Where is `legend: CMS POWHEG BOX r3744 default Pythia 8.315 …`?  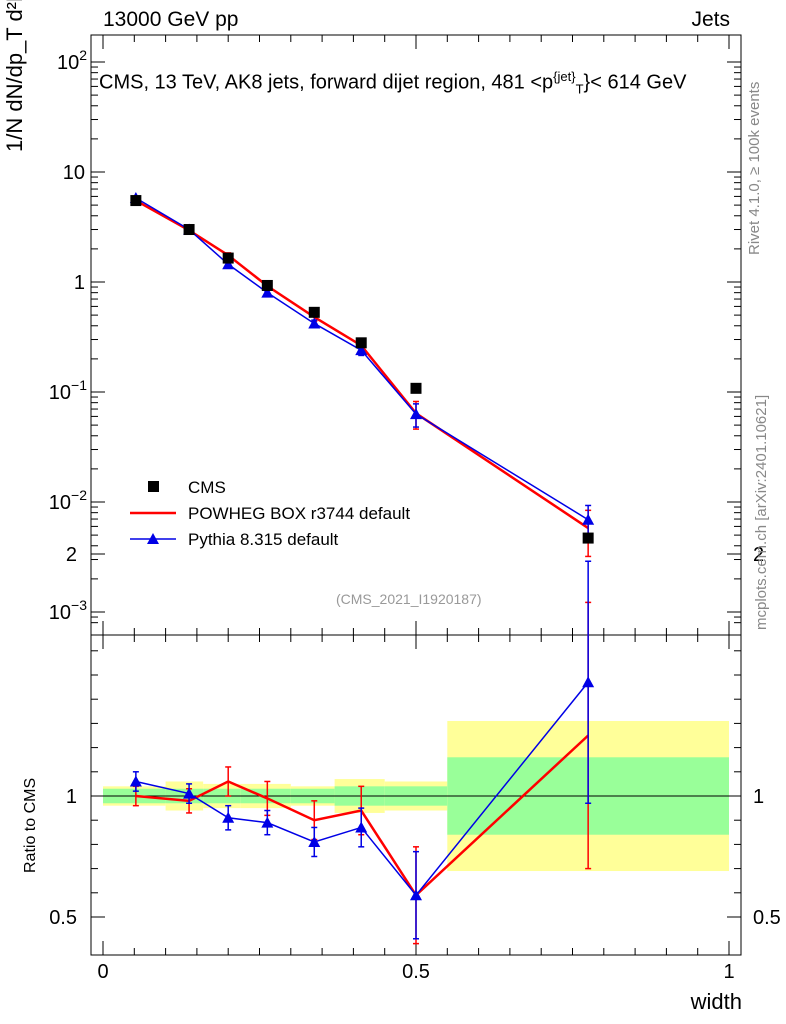 legend: CMS POWHEG BOX r3744 default Pythia 8.315 … is located at coordinates (270, 513).